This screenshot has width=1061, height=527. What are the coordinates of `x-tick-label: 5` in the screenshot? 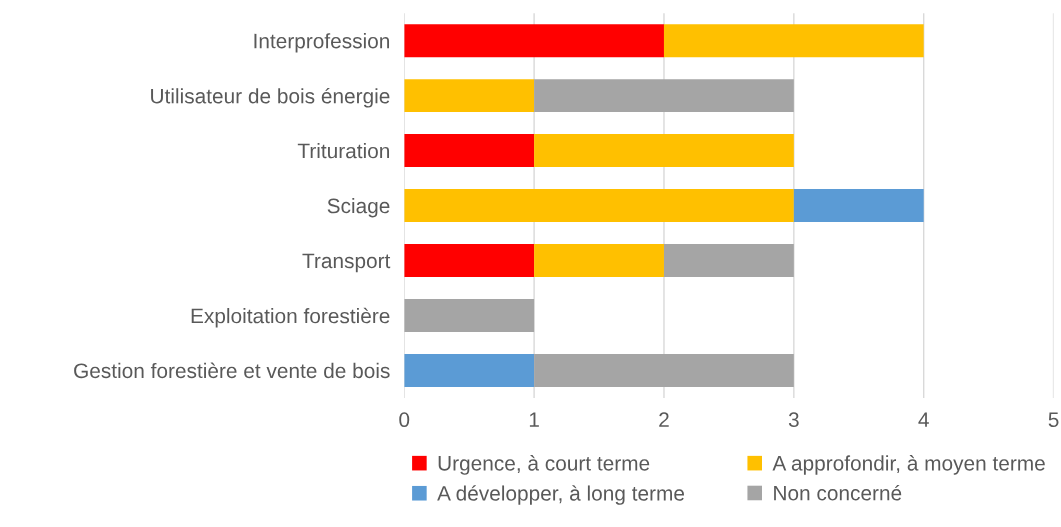 It's located at (1053, 420).